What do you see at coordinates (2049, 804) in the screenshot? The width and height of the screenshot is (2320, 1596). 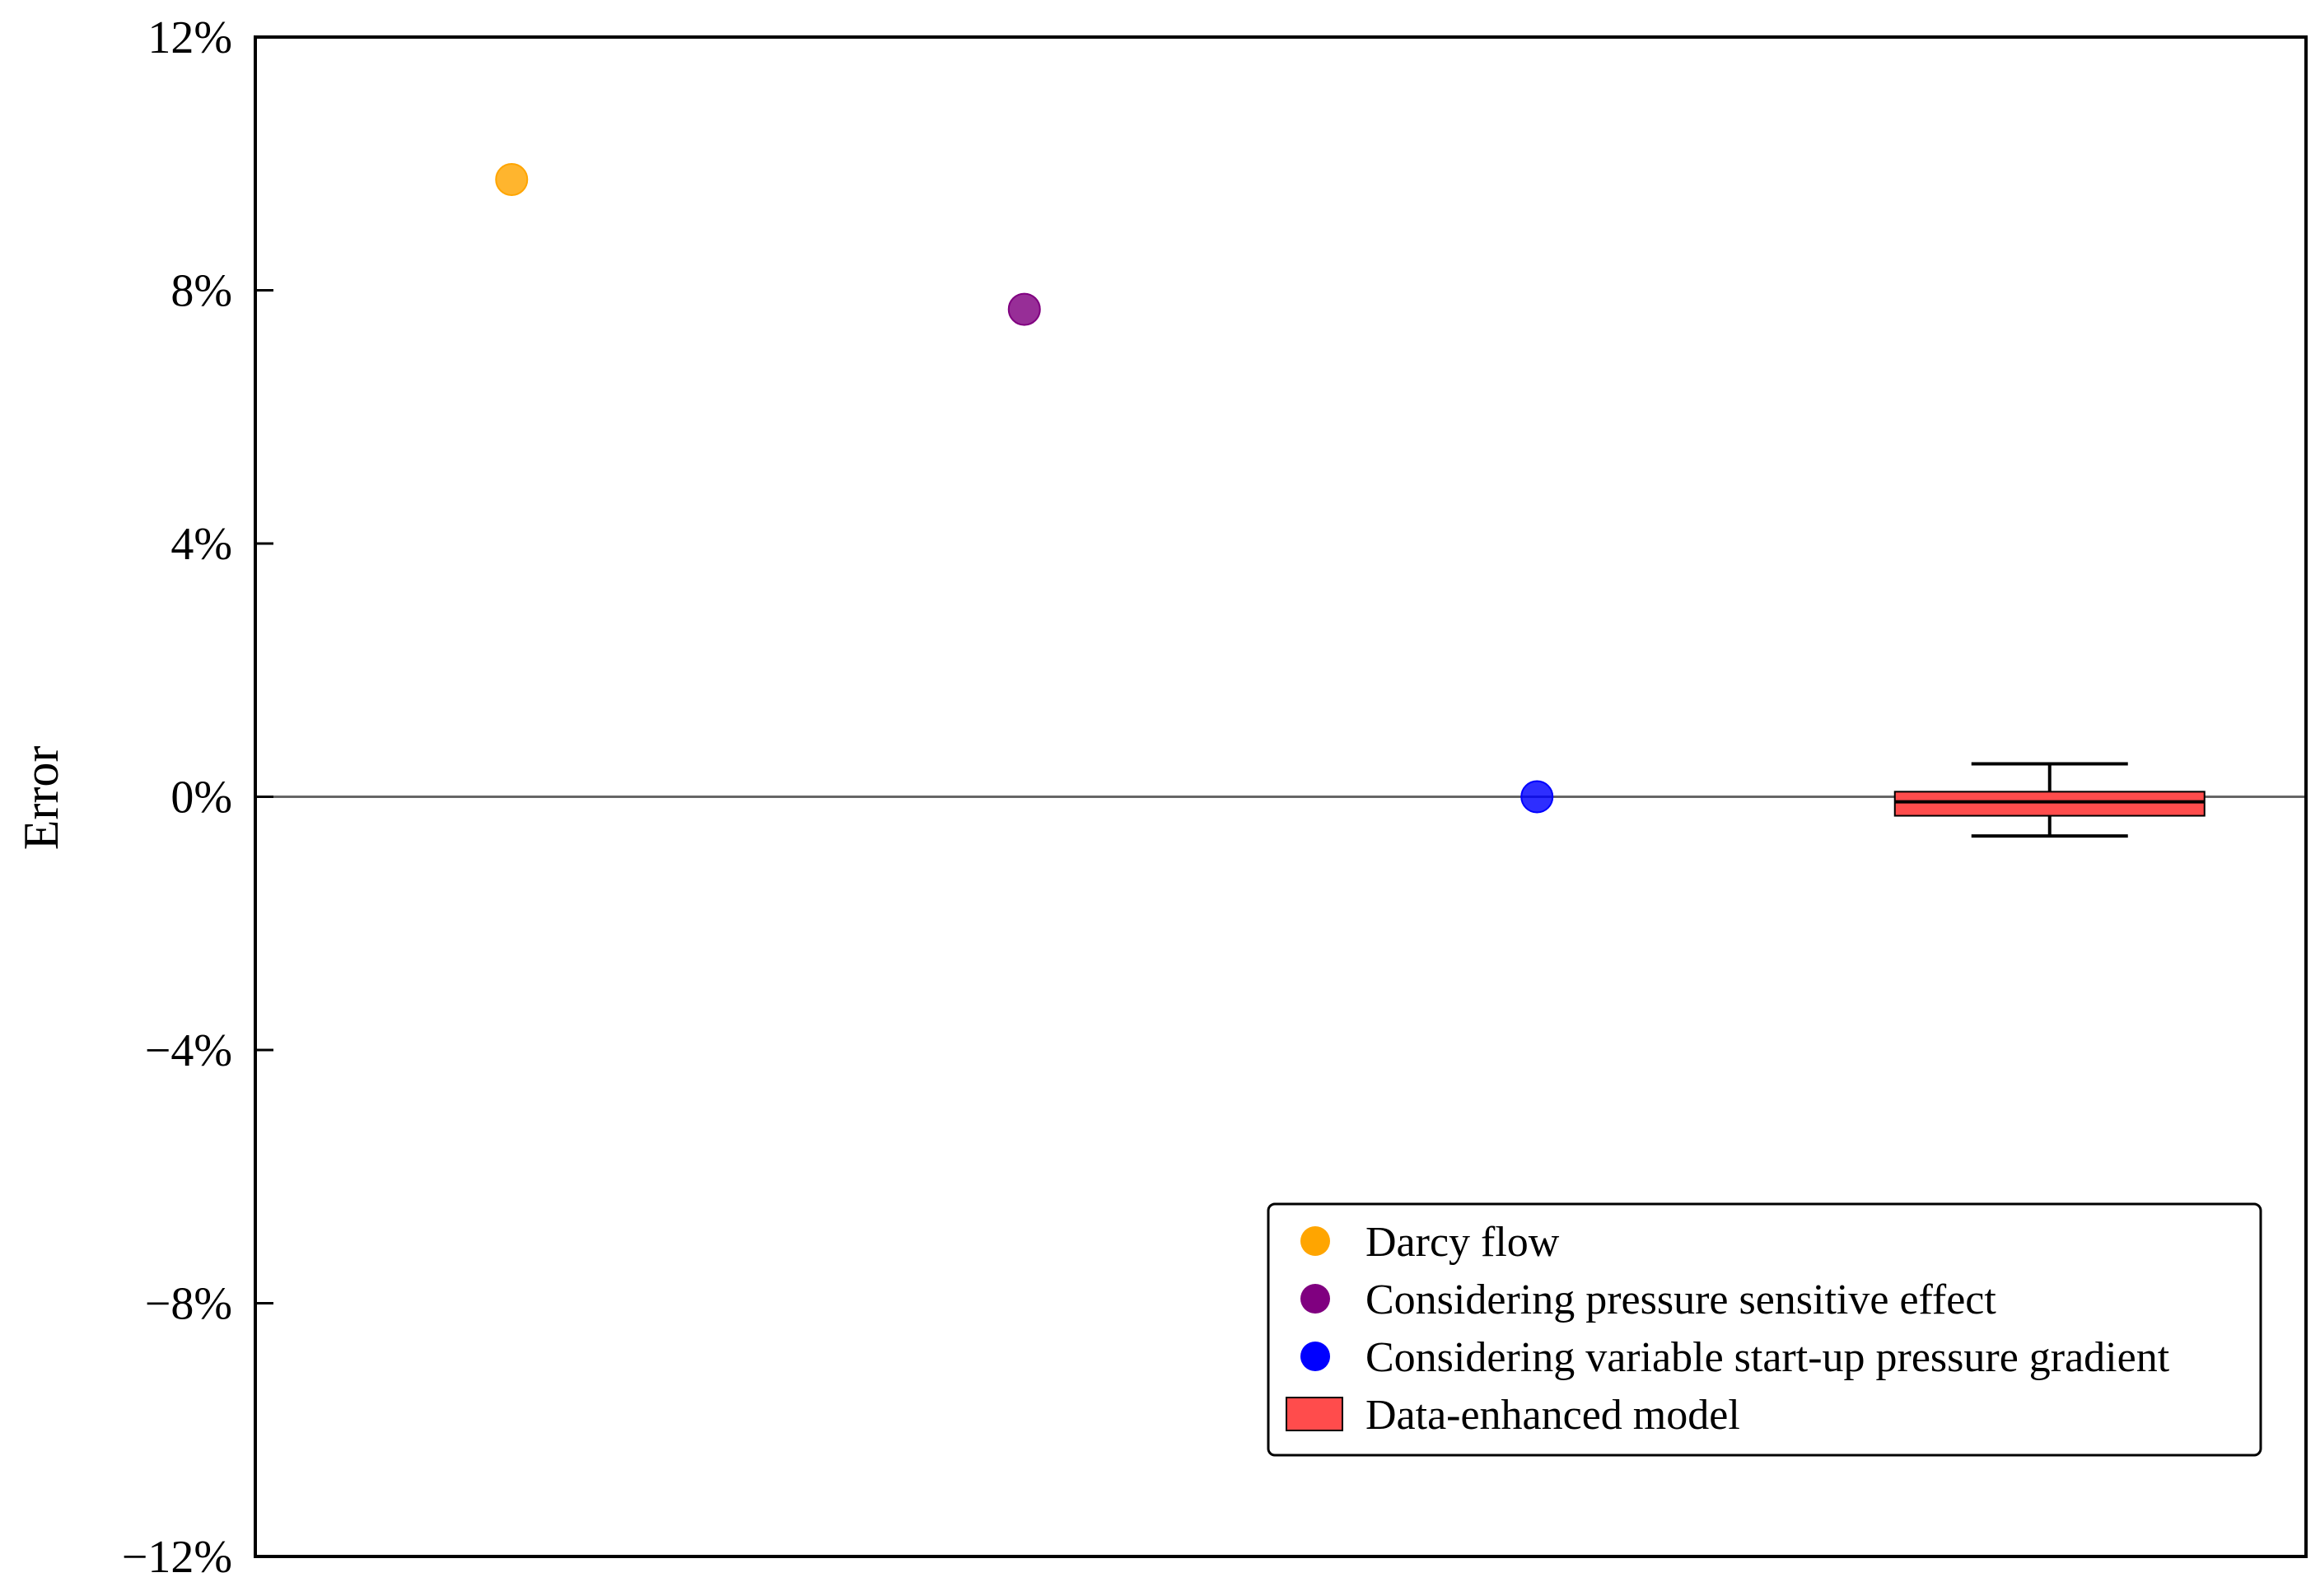 I see `box-body` at bounding box center [2049, 804].